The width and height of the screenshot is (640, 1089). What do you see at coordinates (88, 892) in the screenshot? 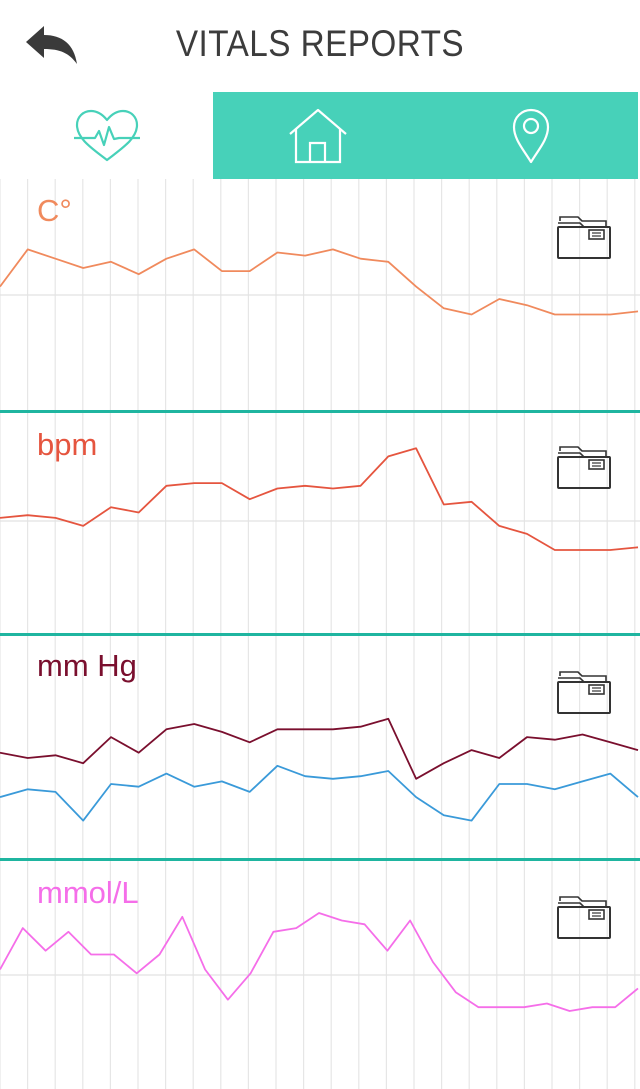
I see `glucose-unit-label: mmol/L` at bounding box center [88, 892].